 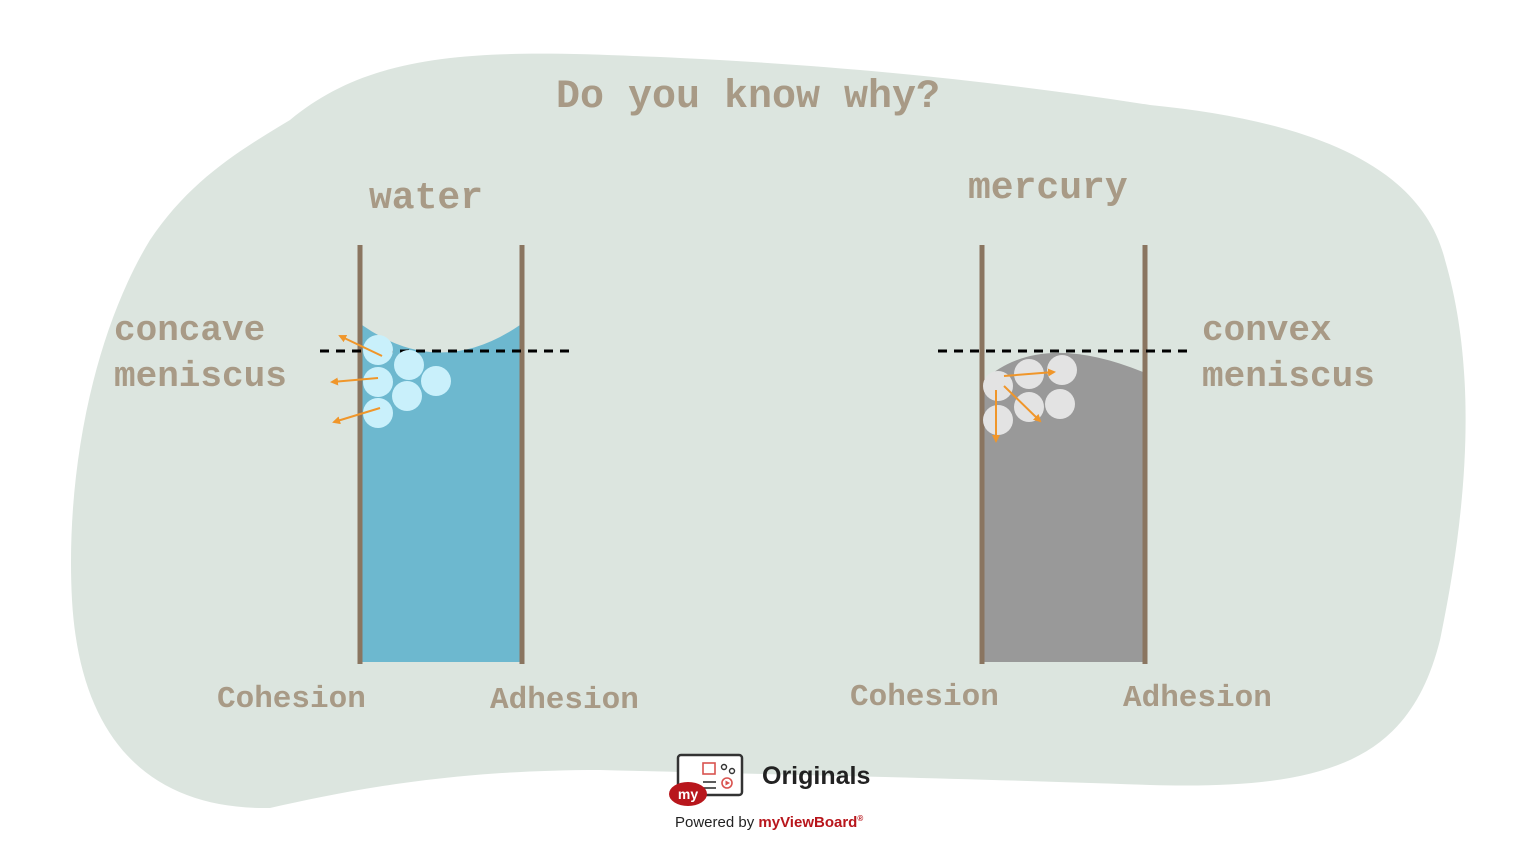 What do you see at coordinates (748, 97) in the screenshot?
I see `page-title: Do you know why?` at bounding box center [748, 97].